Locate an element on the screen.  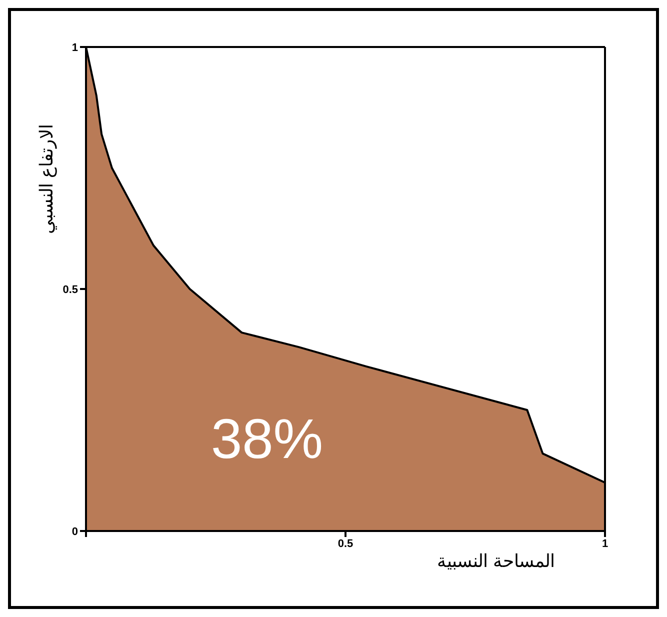
y-tick-label: 0 is located at coordinates (75, 532).